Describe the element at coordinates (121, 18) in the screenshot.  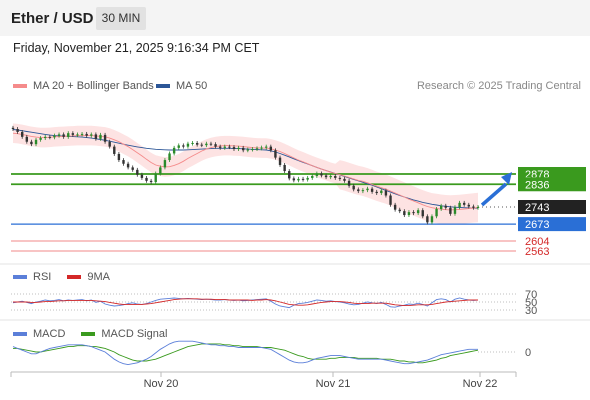
I see `timeframe-button: 30 MIN` at that location.